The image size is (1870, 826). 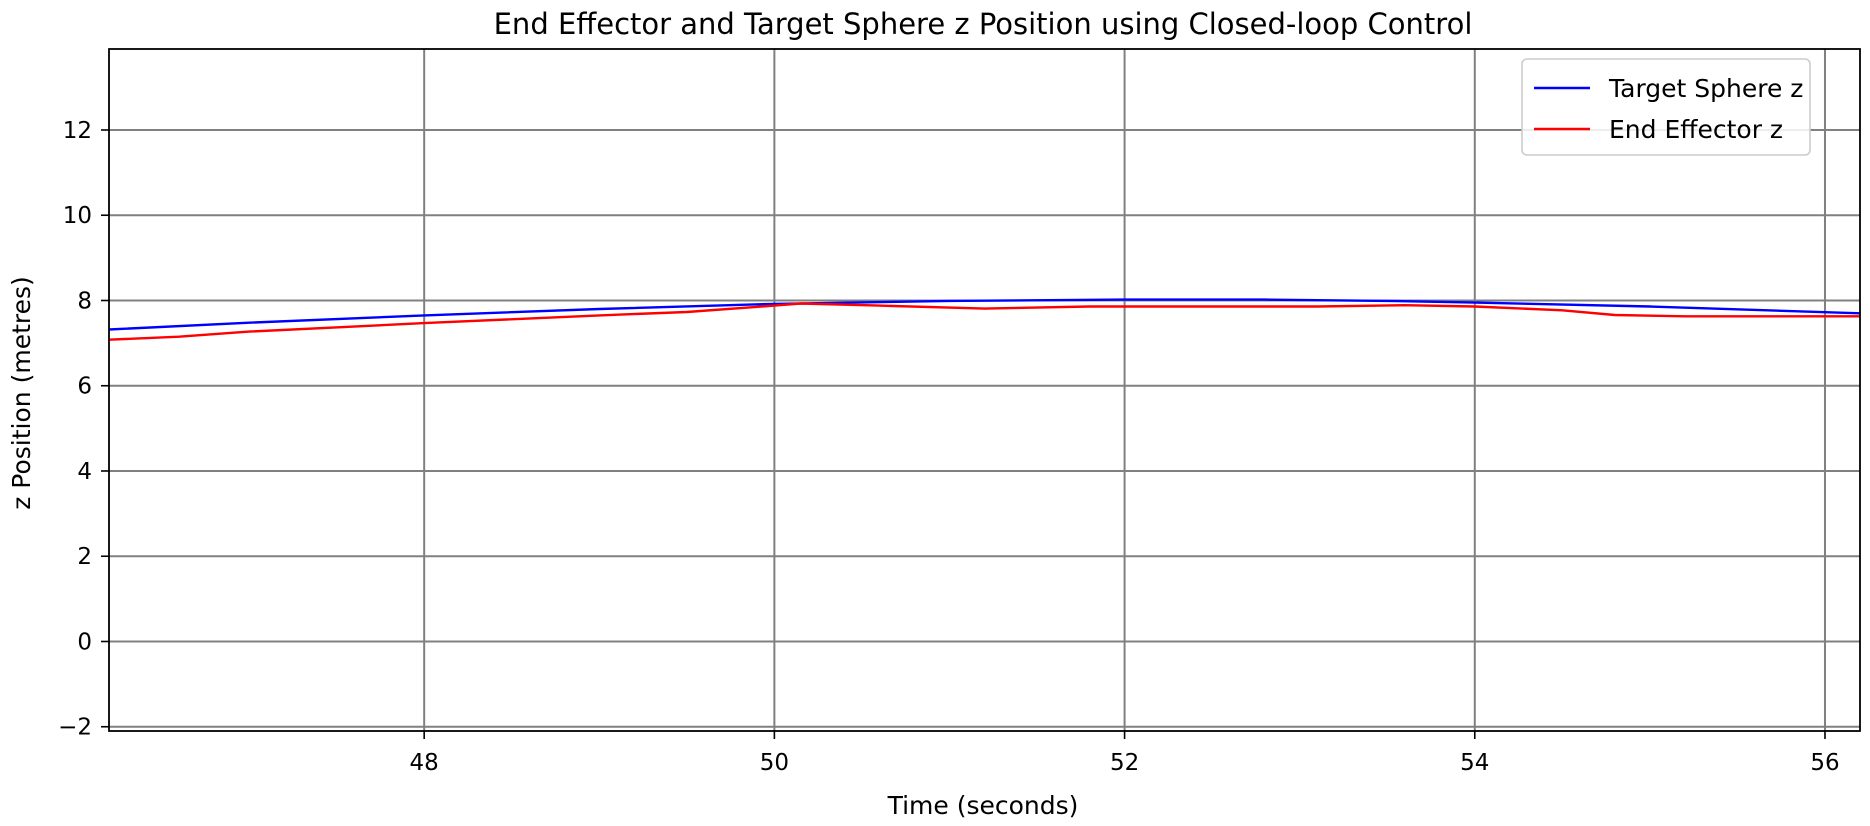 I want to click on legend-label-target-sphere-z: Target Sphere z, so click(x=1705, y=88).